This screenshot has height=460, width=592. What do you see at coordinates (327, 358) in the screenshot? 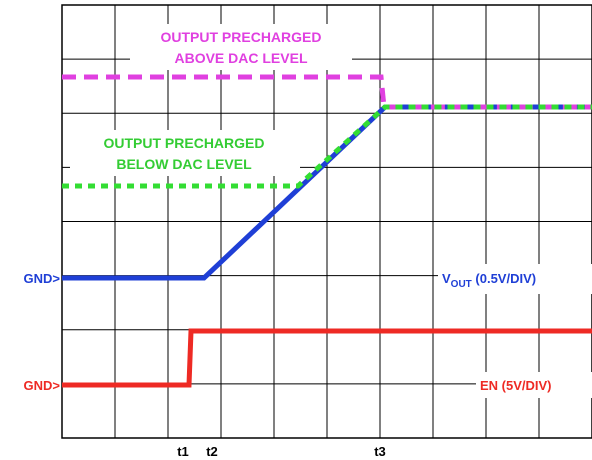
I see `series-en` at bounding box center [327, 358].